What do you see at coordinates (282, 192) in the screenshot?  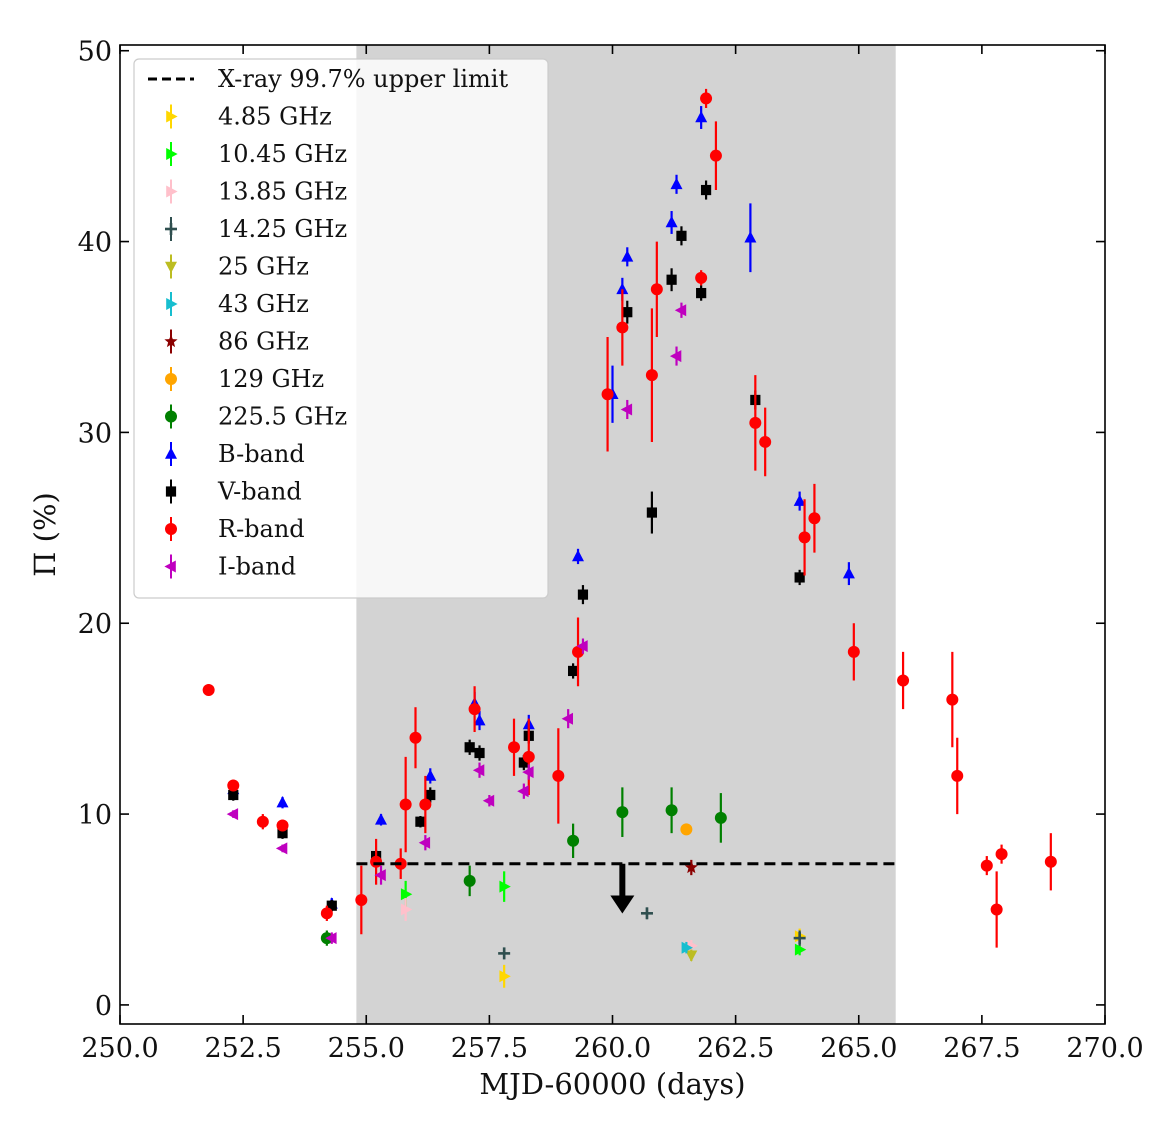 I see `legend-label: 13.85 GHz` at bounding box center [282, 192].